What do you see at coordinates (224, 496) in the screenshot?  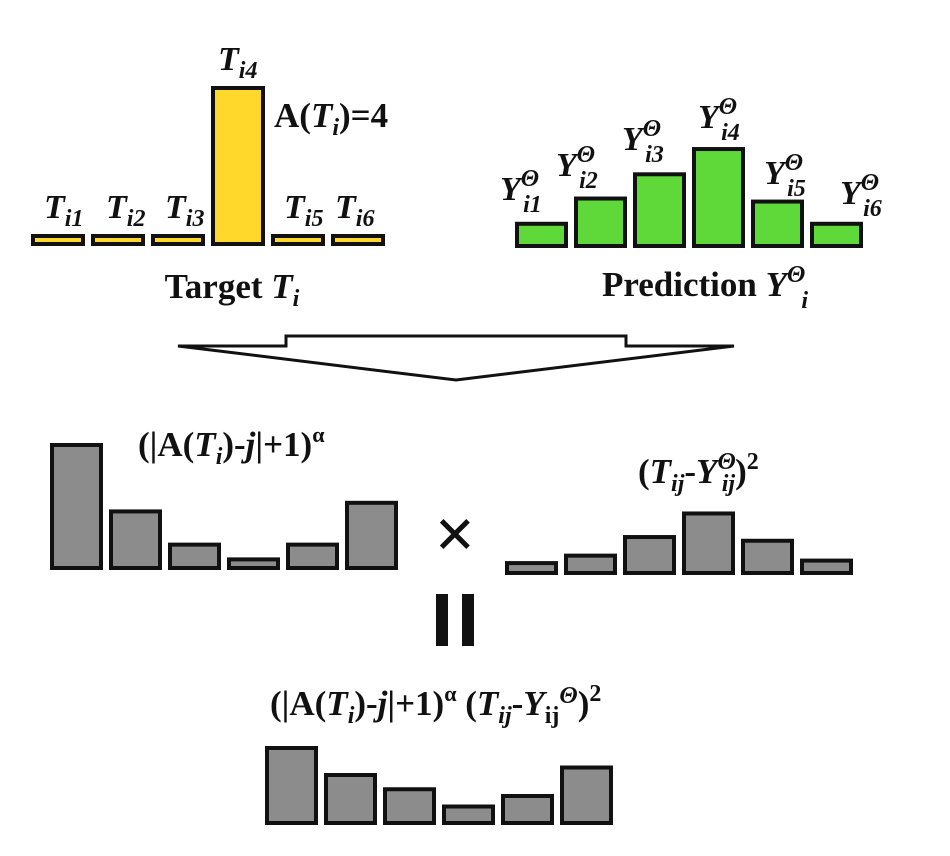 I see `weight-panel: (|A(Ti)-j|+1)α` at bounding box center [224, 496].